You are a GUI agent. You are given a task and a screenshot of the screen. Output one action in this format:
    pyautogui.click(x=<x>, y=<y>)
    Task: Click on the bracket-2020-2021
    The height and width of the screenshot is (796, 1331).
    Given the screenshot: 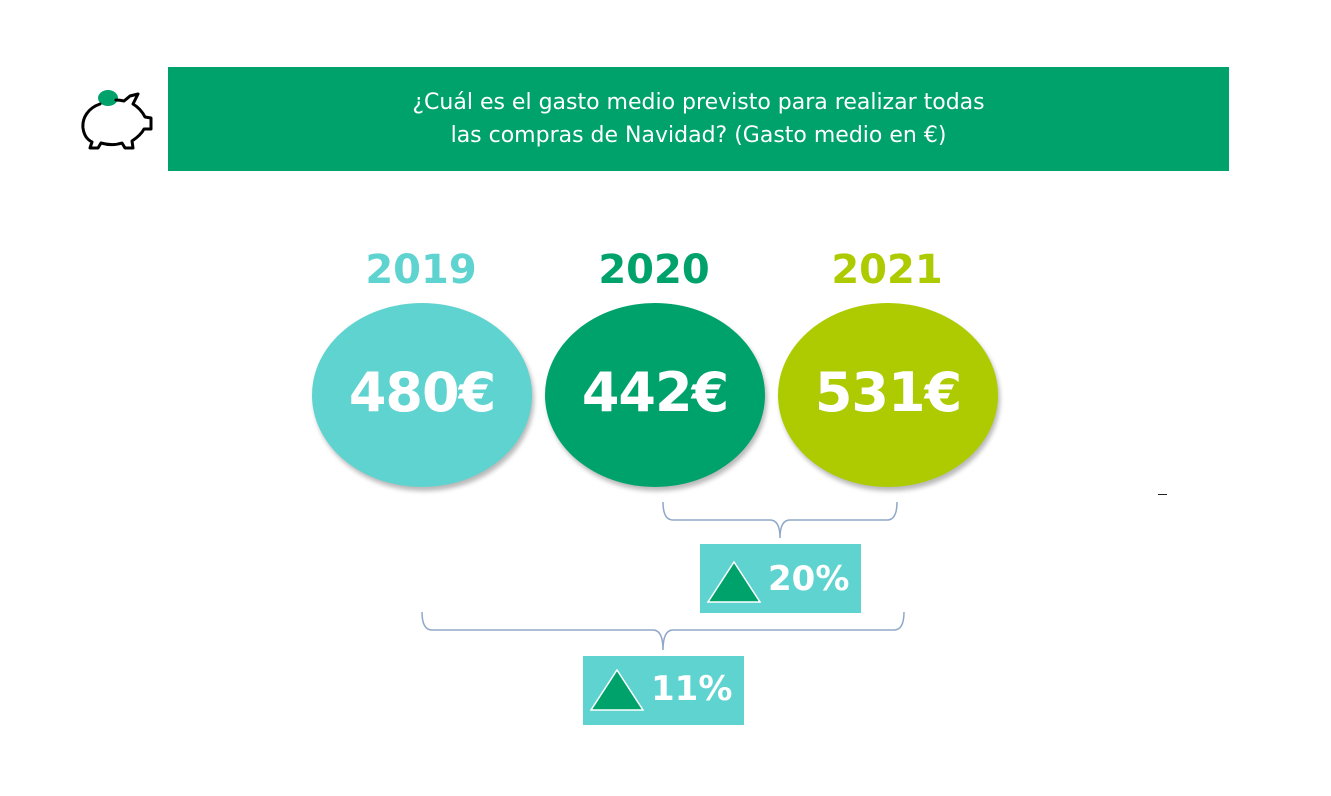 What is the action you would take?
    pyautogui.click(x=780, y=520)
    